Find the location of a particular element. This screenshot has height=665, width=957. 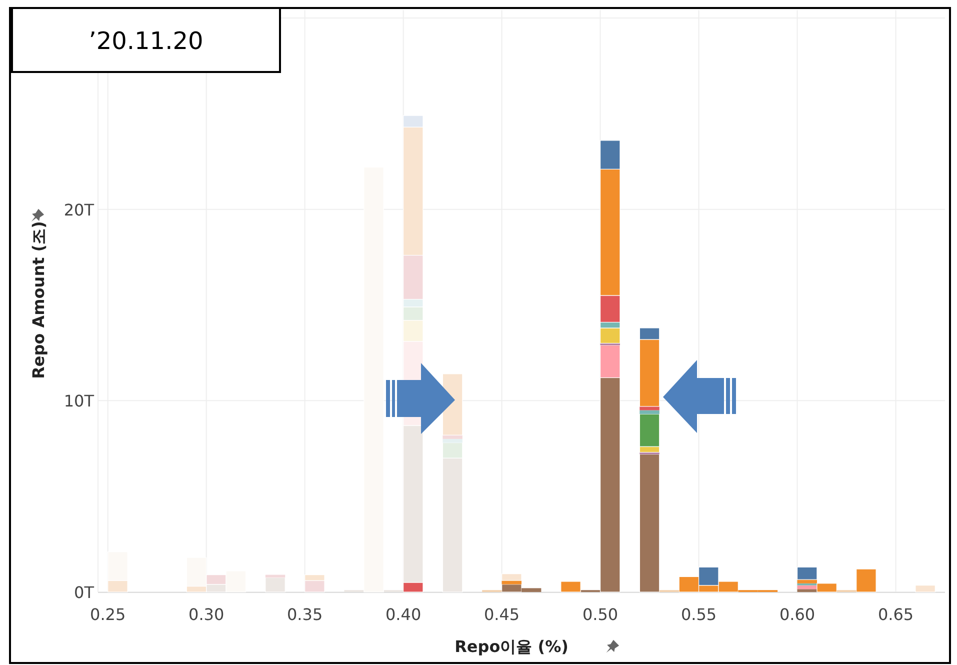

x-tick-label: 0.45 is located at coordinates (502, 614).